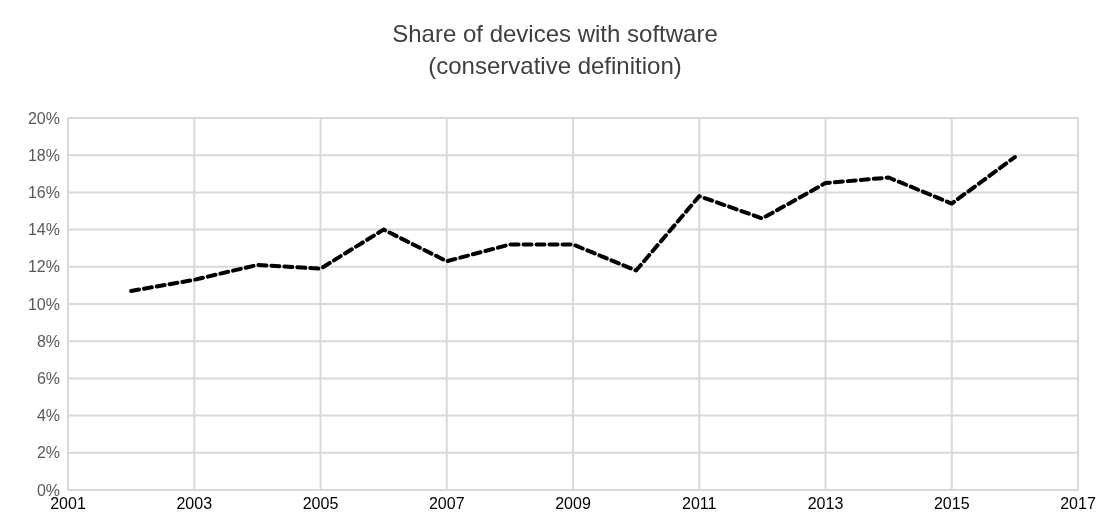 The image size is (1110, 529). I want to click on y-tick-label: 14%, so click(43, 230).